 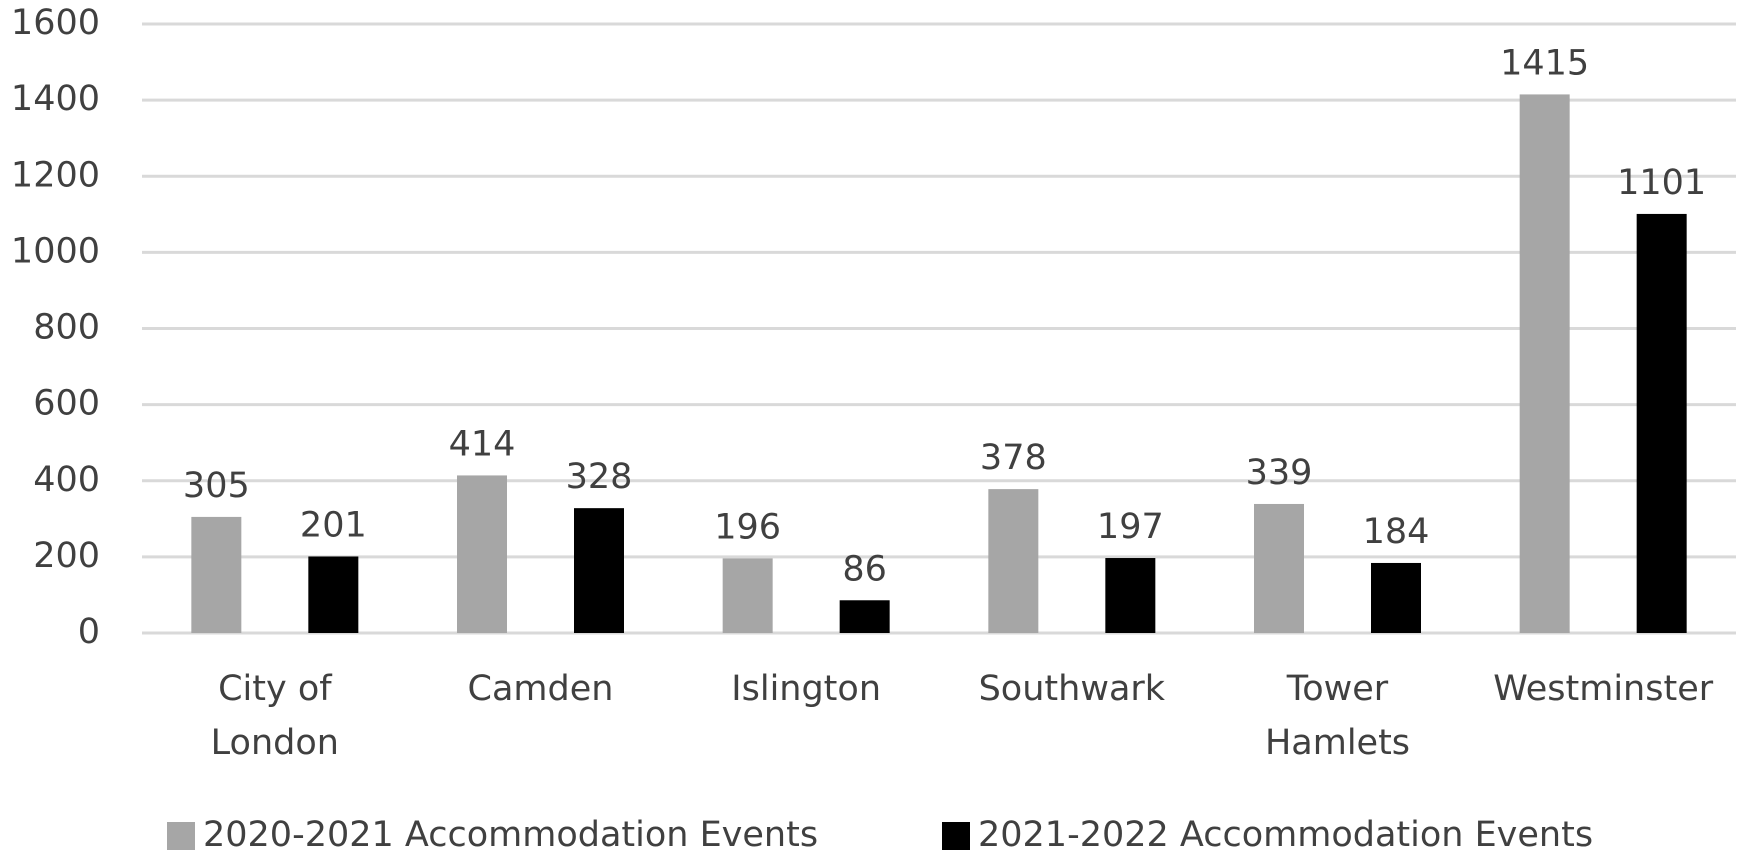 What do you see at coordinates (55, 23) in the screenshot?
I see `y-tick-label: 1600` at bounding box center [55, 23].